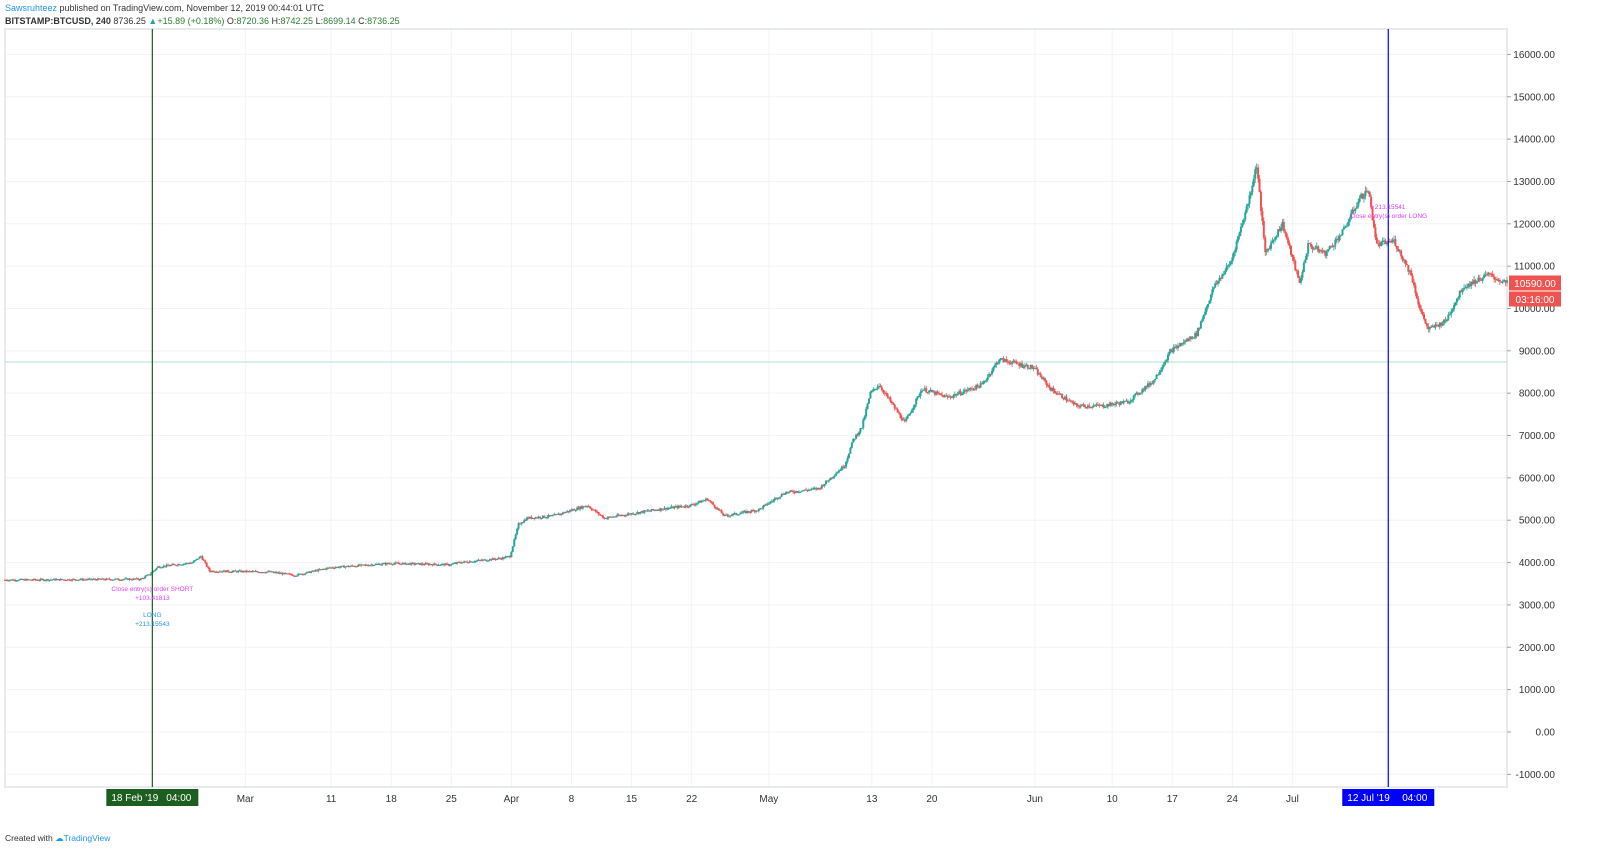  Describe the element at coordinates (31, 8) in the screenshot. I see `author-link: Sawsruhteez` at that location.